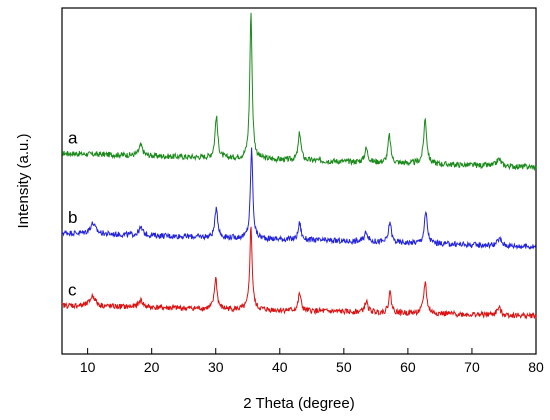 Image resolution: width=550 pixels, height=420 pixels. What do you see at coordinates (312, 361) in the screenshot?
I see `x-axis-ticks: 10 20 30 40 50 60 70 80` at bounding box center [312, 361].